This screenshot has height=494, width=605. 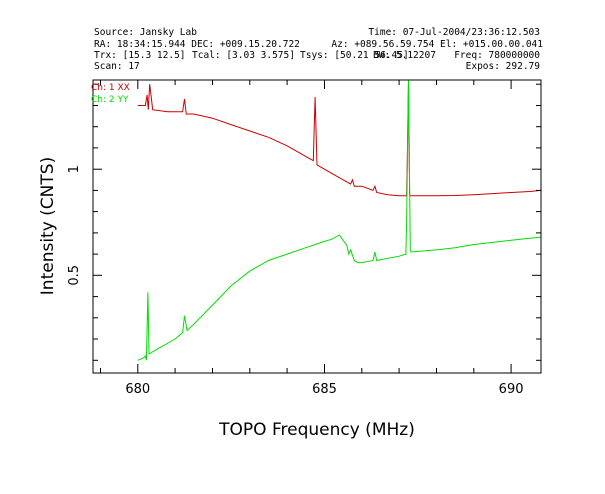 What do you see at coordinates (454, 32) in the screenshot?
I see `header-time: Time: 07-Jul-2004/23:36:12.503` at bounding box center [454, 32].